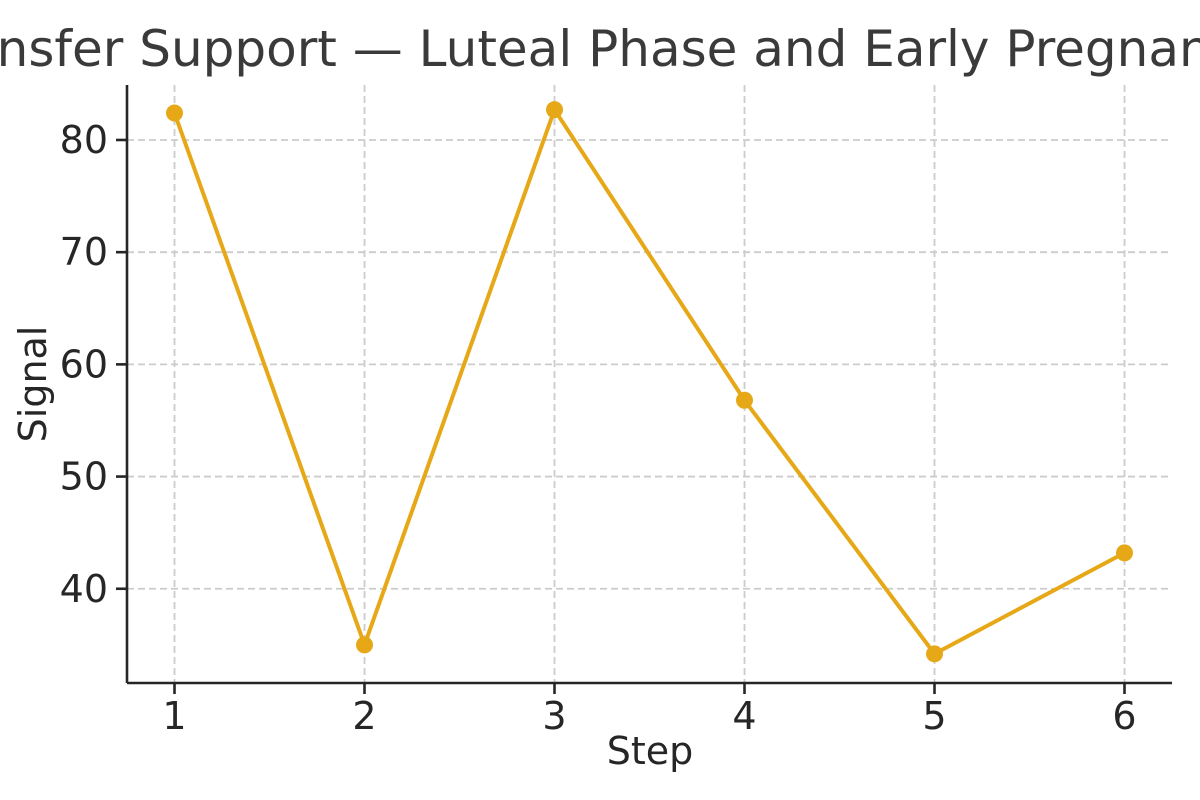  I want to click on x-tick-label: 4, so click(744, 716).